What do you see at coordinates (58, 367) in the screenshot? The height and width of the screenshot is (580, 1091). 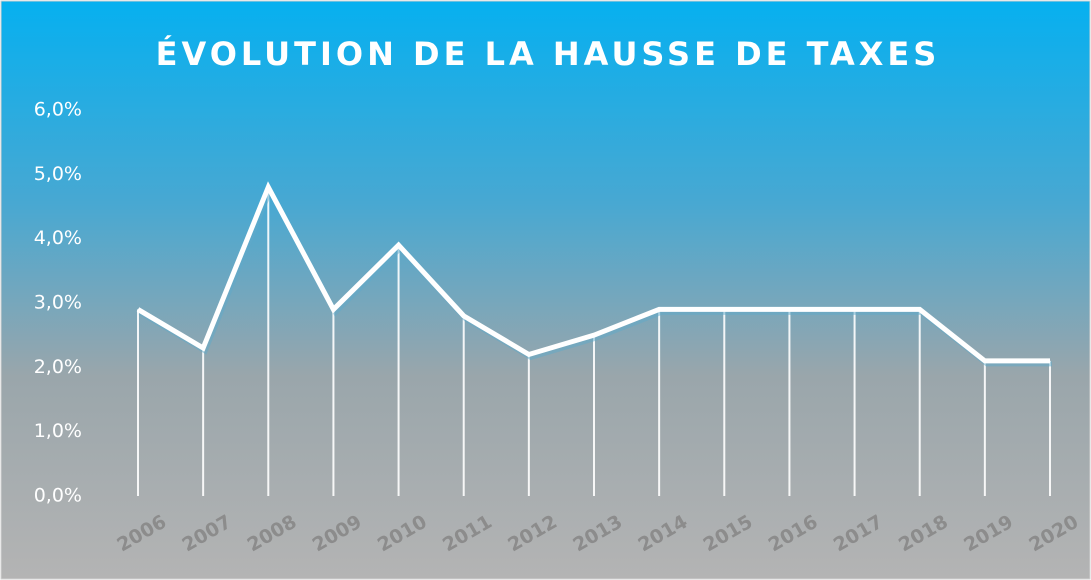 I see `y-tick-label: 2,0%` at bounding box center [58, 367].